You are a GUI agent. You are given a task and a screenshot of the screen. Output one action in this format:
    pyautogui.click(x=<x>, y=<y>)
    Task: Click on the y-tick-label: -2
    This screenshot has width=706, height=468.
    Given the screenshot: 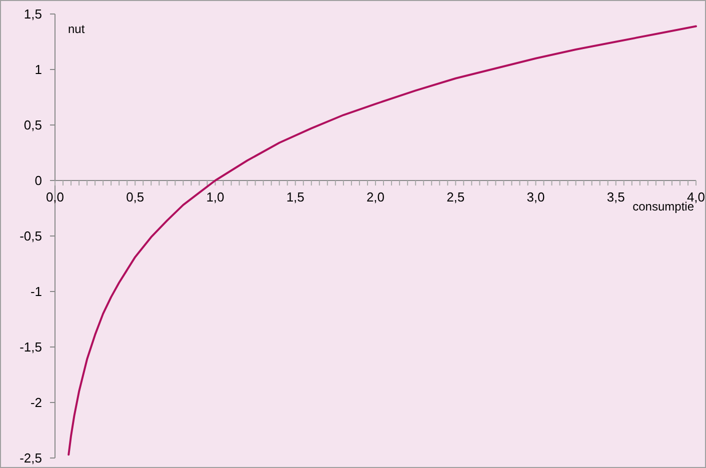 What is the action you would take?
    pyautogui.click(x=36, y=402)
    